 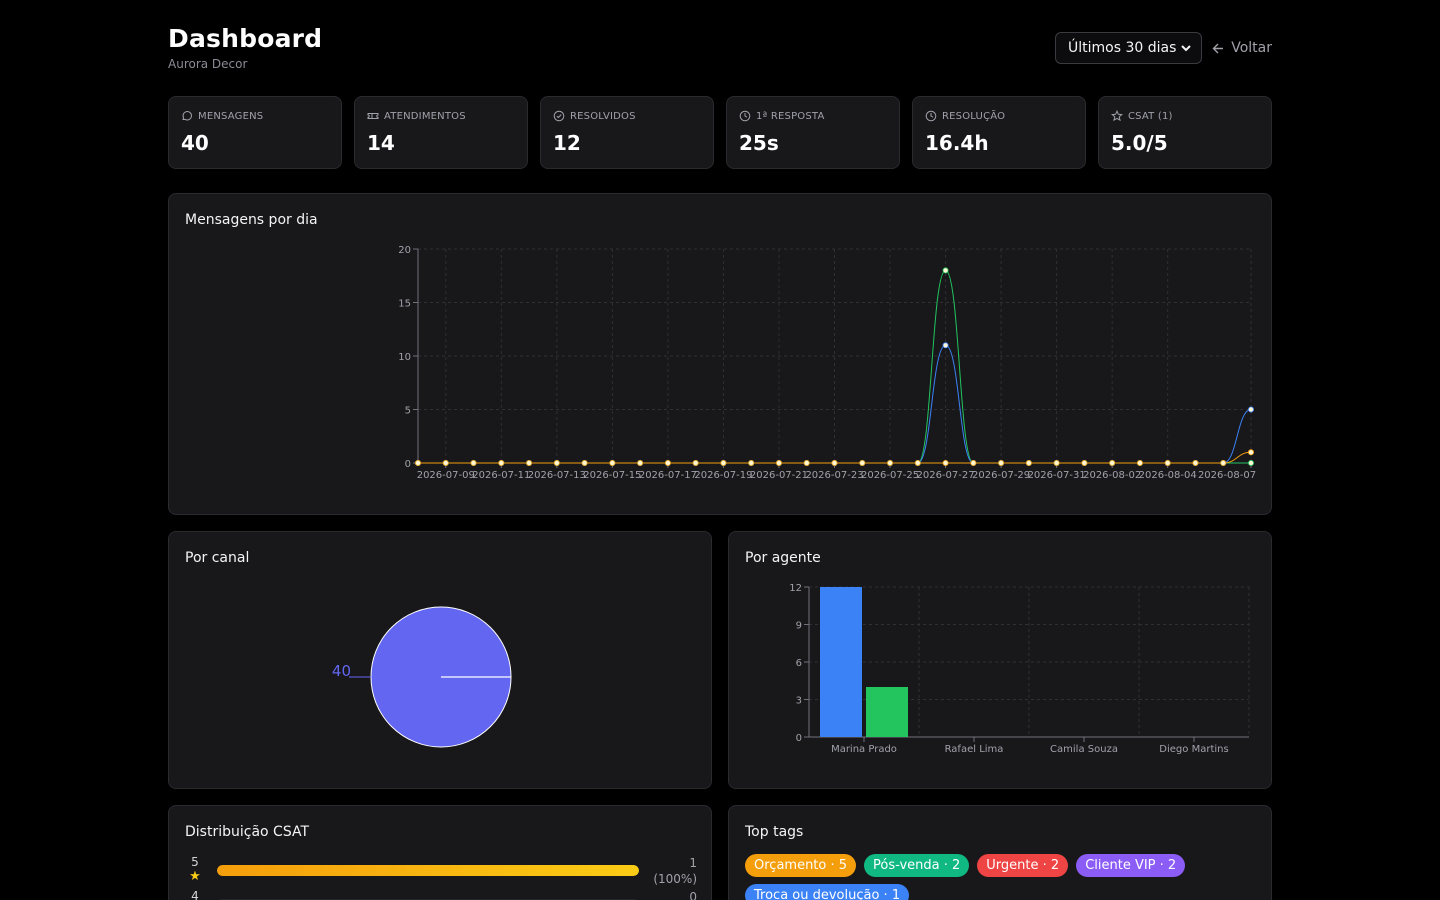 I want to click on clock-icon, so click(x=931, y=116).